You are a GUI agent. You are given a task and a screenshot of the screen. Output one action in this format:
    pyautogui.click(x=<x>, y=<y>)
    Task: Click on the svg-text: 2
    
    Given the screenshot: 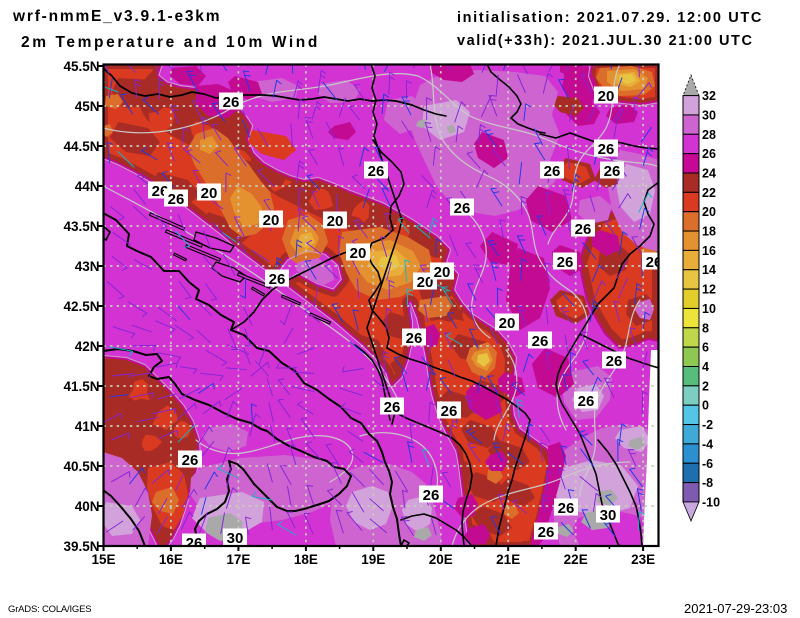 What is the action you would take?
    pyautogui.click(x=705, y=386)
    